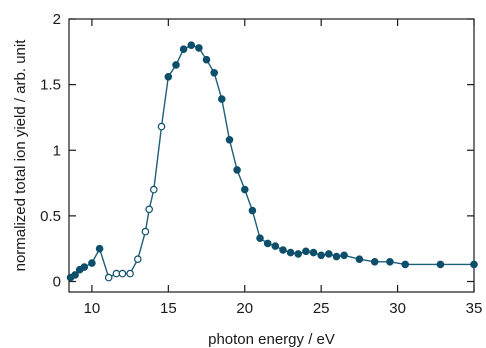 The image size is (486, 348). What do you see at coordinates (168, 308) in the screenshot?
I see `x-tick-label: 15` at bounding box center [168, 308].